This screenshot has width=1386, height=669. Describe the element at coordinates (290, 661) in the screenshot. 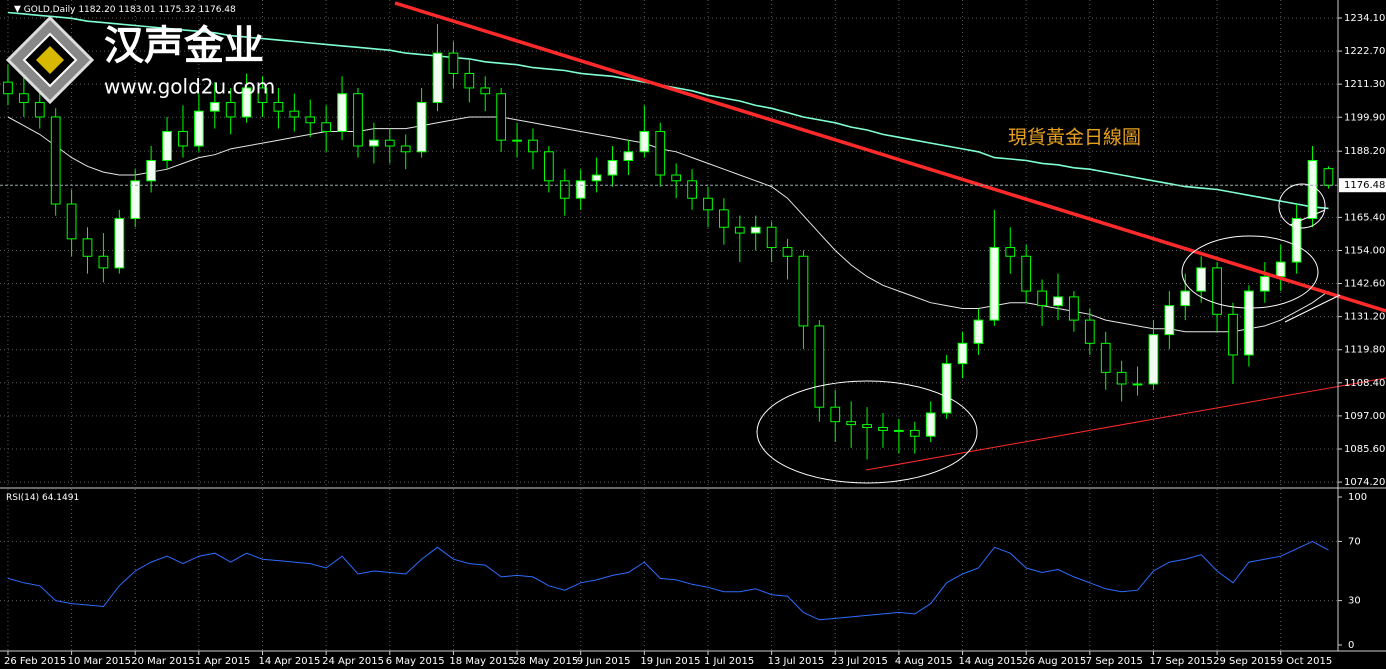

I see `x-tick-label: 14 Apr 2015` at that location.